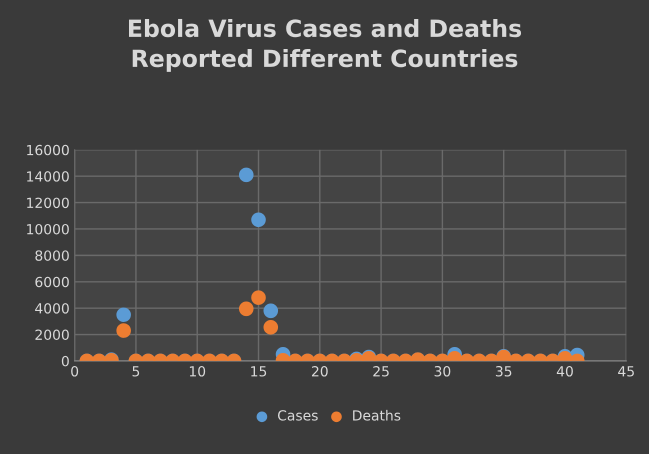  Describe the element at coordinates (52, 335) in the screenshot. I see `y-tick-label: 2000` at that location.